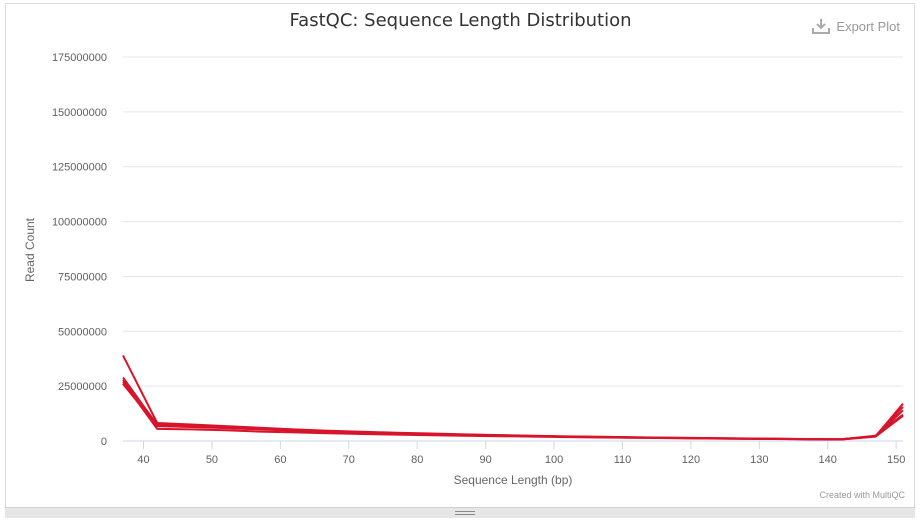 The width and height of the screenshot is (921, 523). What do you see at coordinates (82, 332) in the screenshot?
I see `y-tick-label: 50000000` at bounding box center [82, 332].